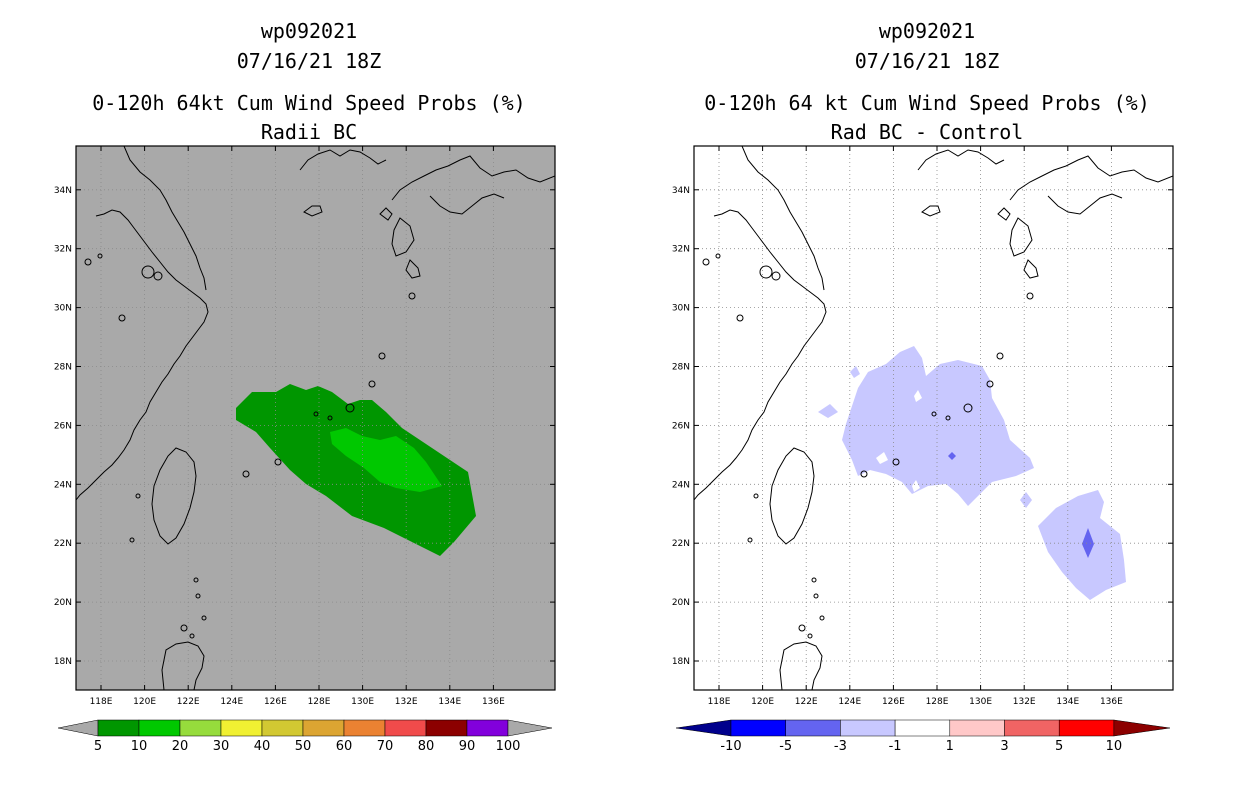 The width and height of the screenshot is (1236, 800). What do you see at coordinates (895, 746) in the screenshot?
I see `colorbar-label: -1` at bounding box center [895, 746].